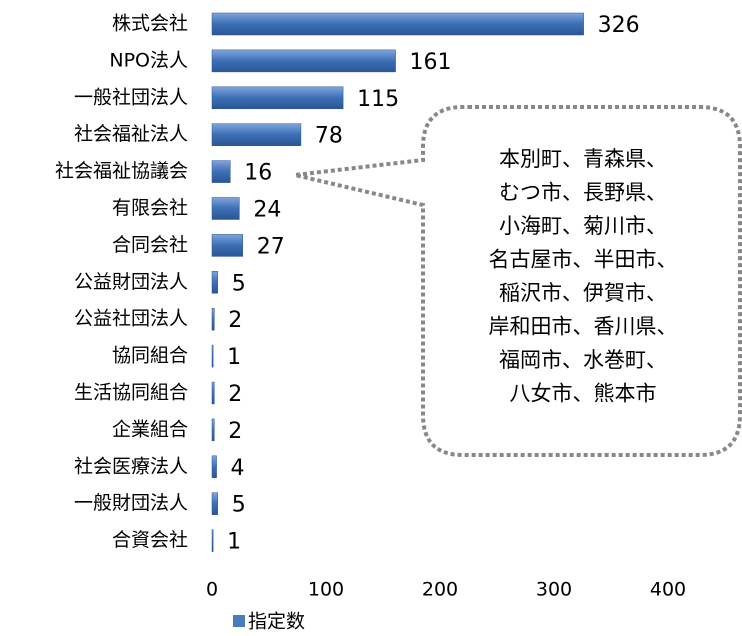  What do you see at coordinates (238, 468) in the screenshot?
I see `data-label: 4` at bounding box center [238, 468].